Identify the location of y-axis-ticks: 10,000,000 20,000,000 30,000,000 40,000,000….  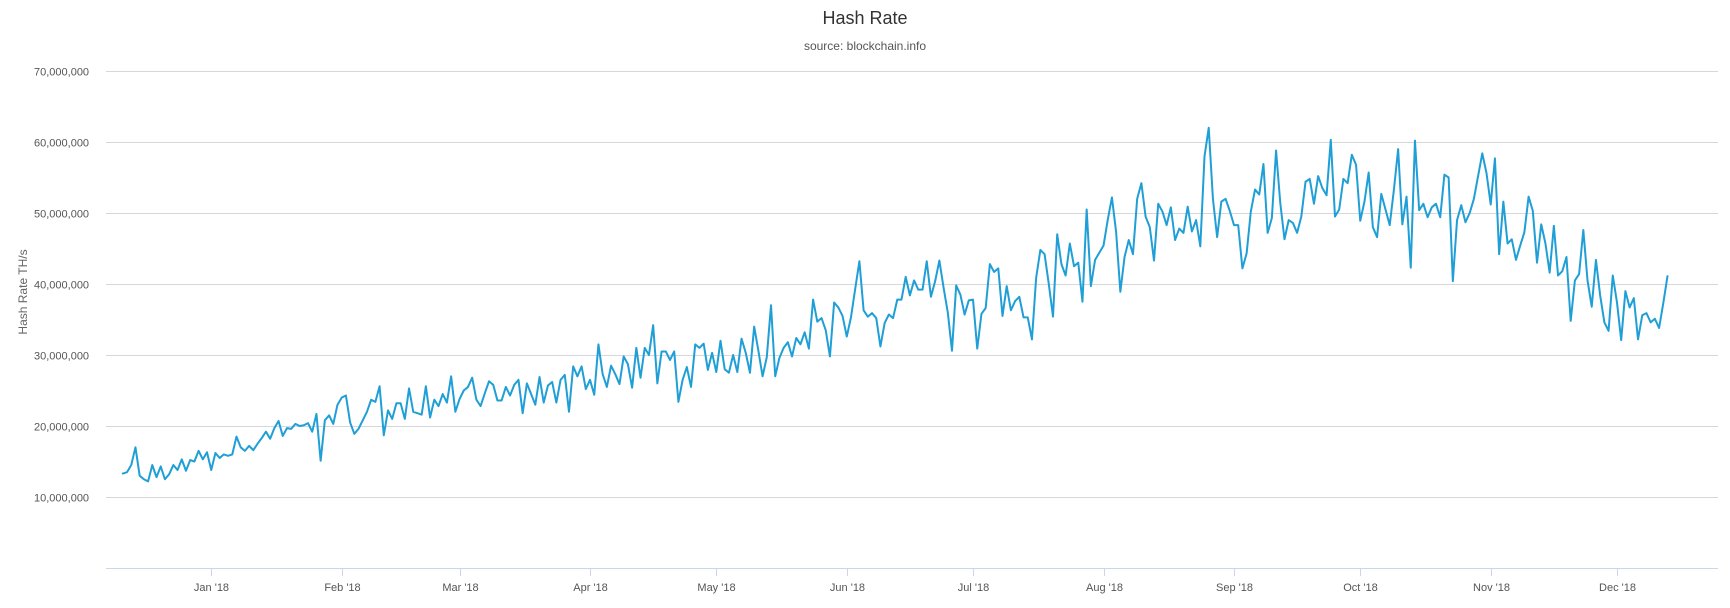
(61, 286).